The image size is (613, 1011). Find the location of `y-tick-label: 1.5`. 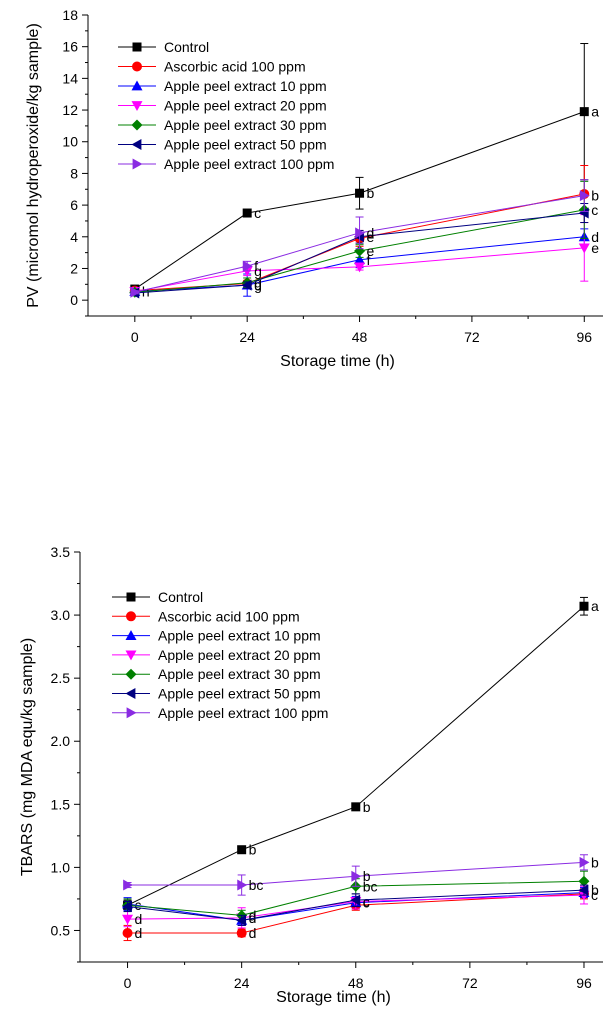

y-tick-label: 1.5 is located at coordinates (61, 804).